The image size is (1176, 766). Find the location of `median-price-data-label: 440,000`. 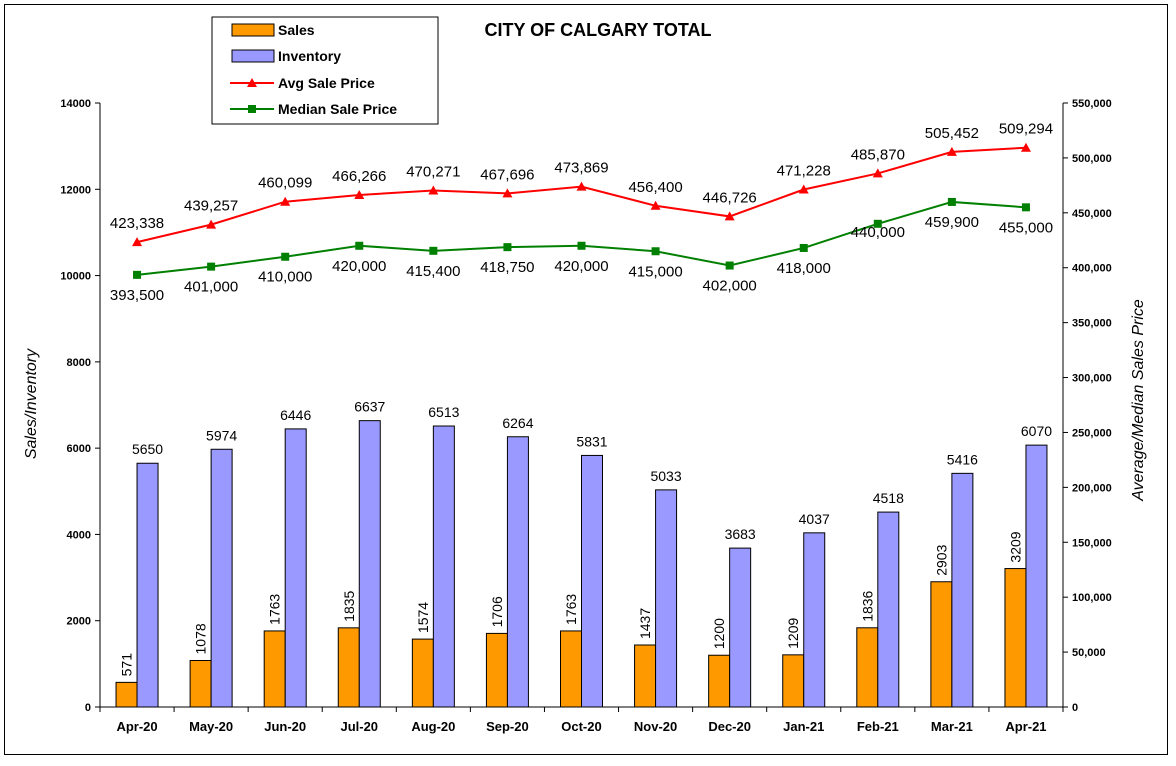

median-price-data-label: 440,000 is located at coordinates (878, 232).